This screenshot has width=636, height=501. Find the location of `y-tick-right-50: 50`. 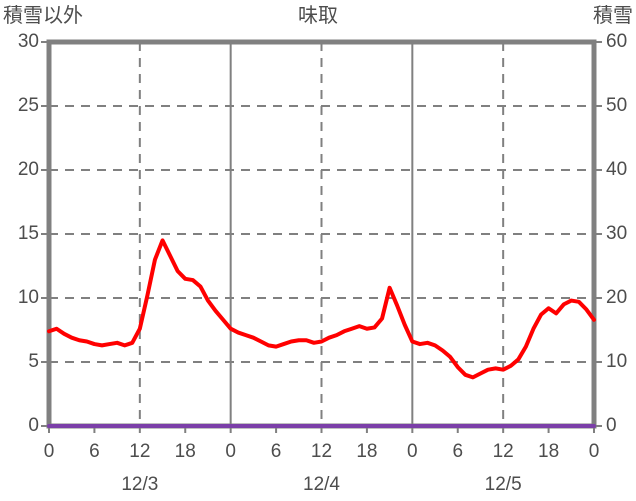

y-tick-right-50: 50 is located at coordinates (617, 105).